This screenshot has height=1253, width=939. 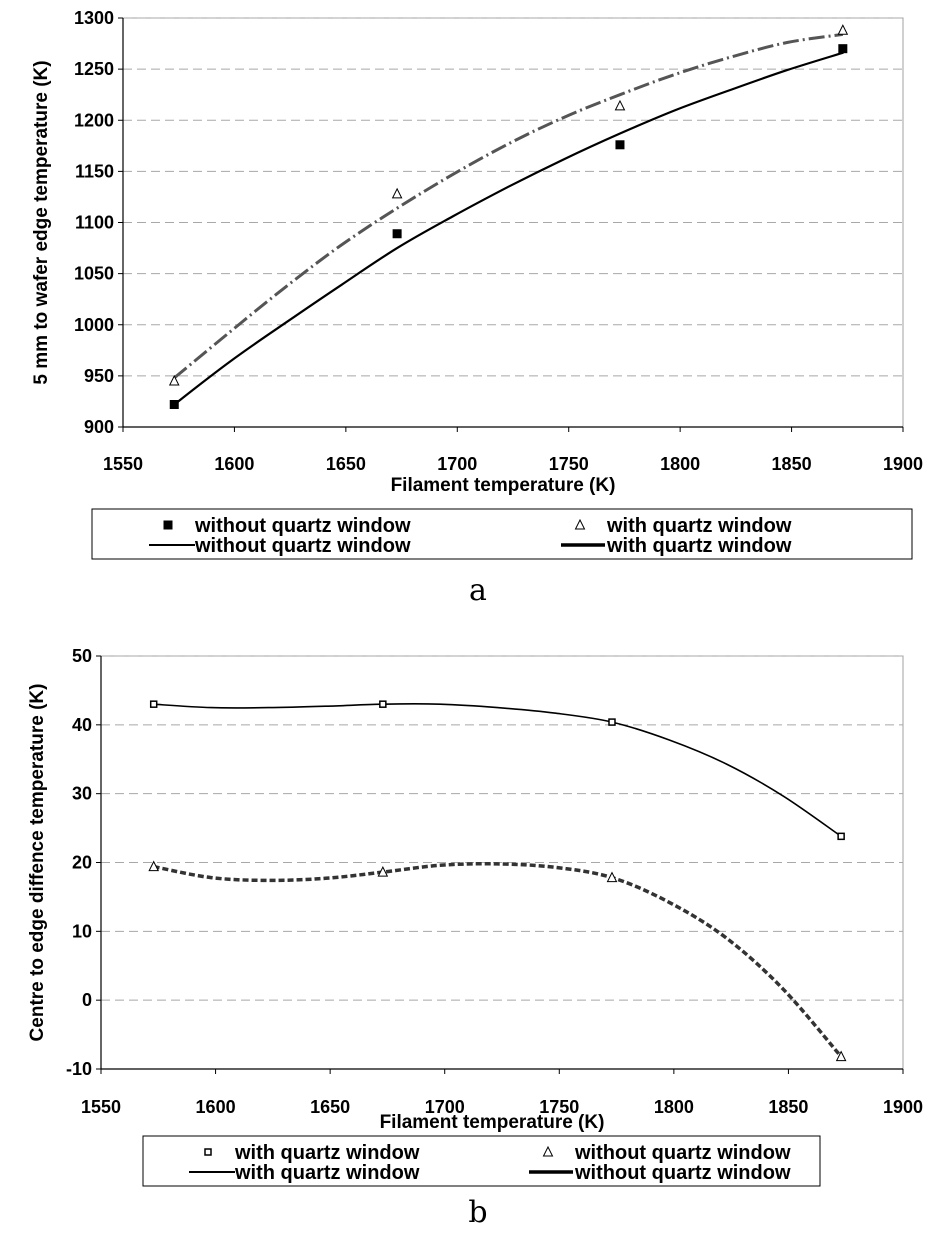 I want to click on y-tick-label: 1150, so click(x=94, y=171).